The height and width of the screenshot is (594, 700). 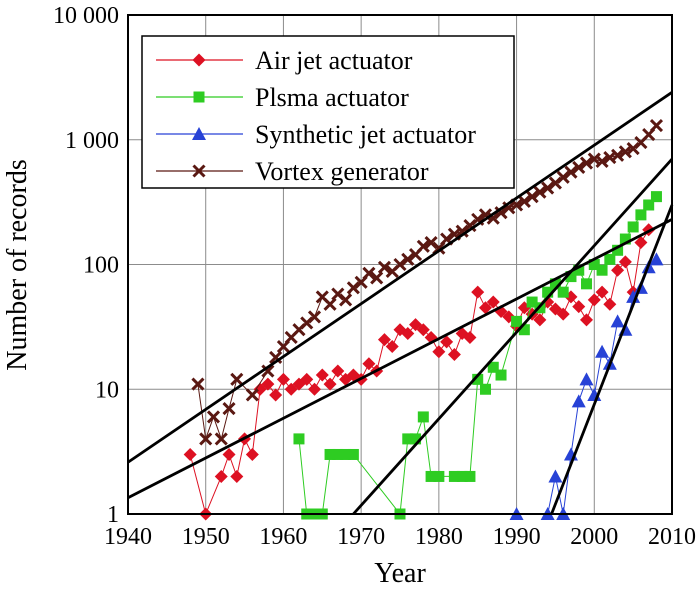 I want to click on legend-label-vortex-generator: Vortex generator, so click(x=342, y=171).